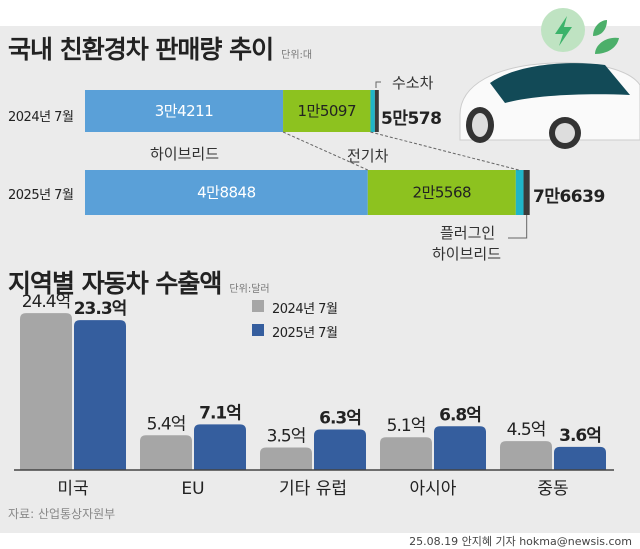 This screenshot has height=549, width=640. What do you see at coordinates (220, 413) in the screenshot?
I see `bar-value-label: 7.1억` at bounding box center [220, 413].